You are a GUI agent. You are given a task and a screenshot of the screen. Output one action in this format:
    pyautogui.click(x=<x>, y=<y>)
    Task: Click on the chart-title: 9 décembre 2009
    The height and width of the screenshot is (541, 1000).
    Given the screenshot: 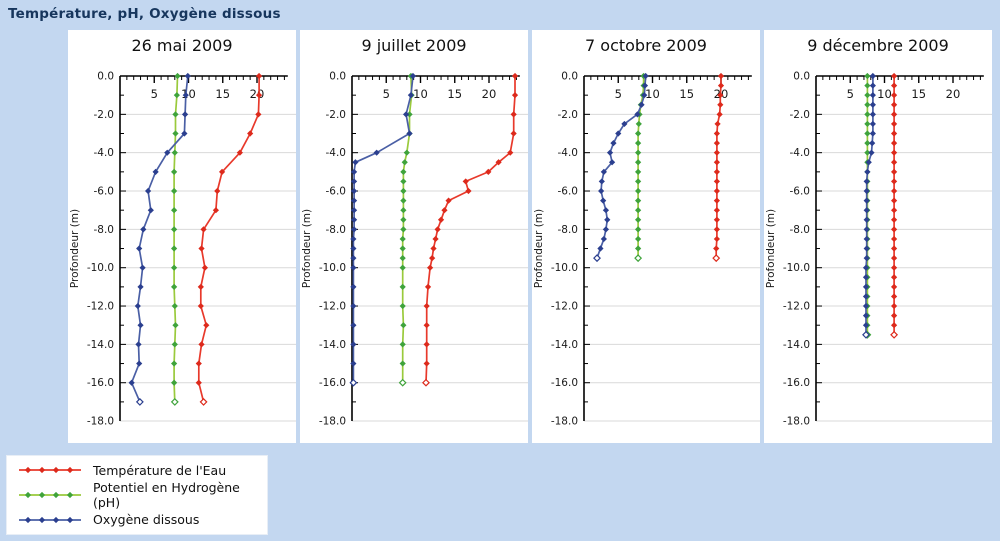 What is the action you would take?
    pyautogui.click(x=878, y=45)
    